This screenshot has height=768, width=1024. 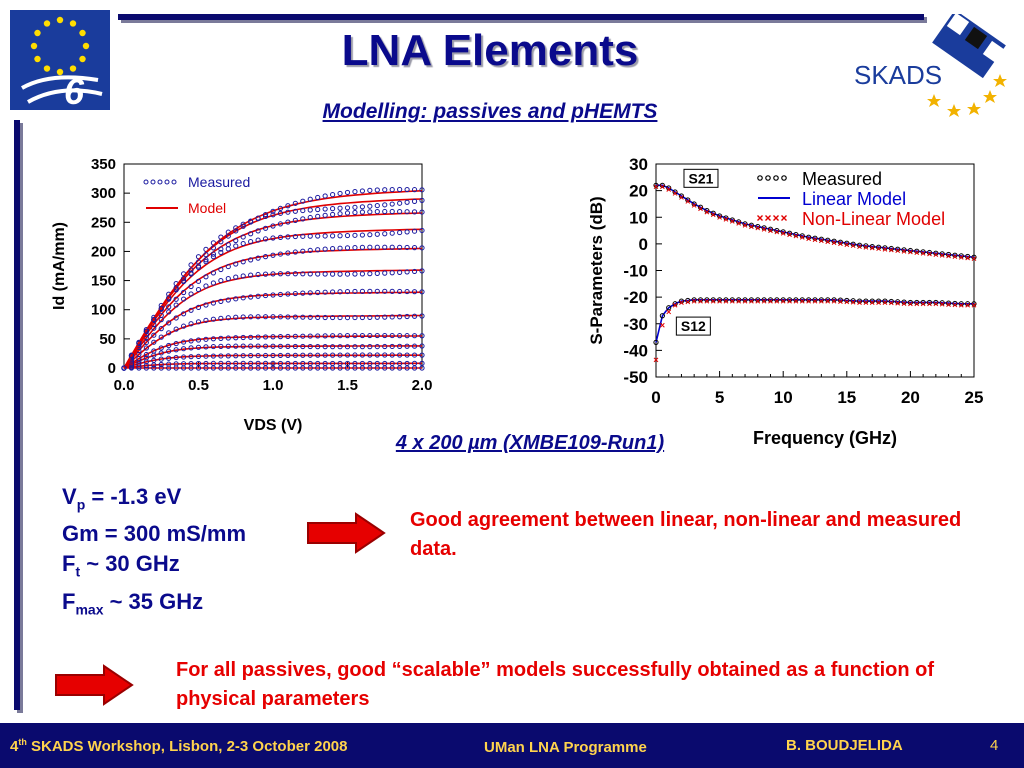 I want to click on y-tick-label: 20, so click(x=638, y=191).